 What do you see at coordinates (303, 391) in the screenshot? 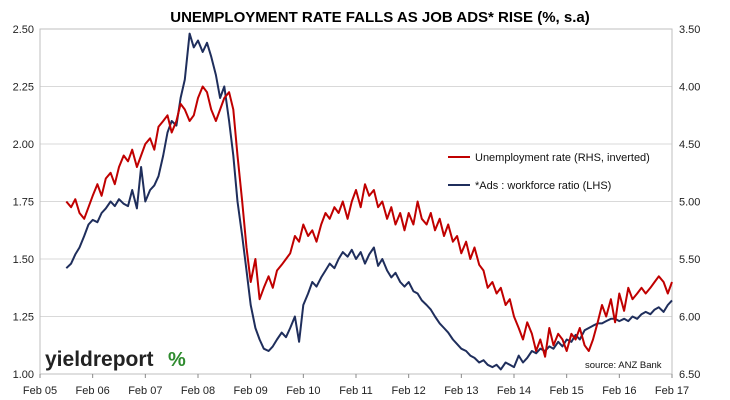
I see `x-tick-label: Feb 10` at bounding box center [303, 391].